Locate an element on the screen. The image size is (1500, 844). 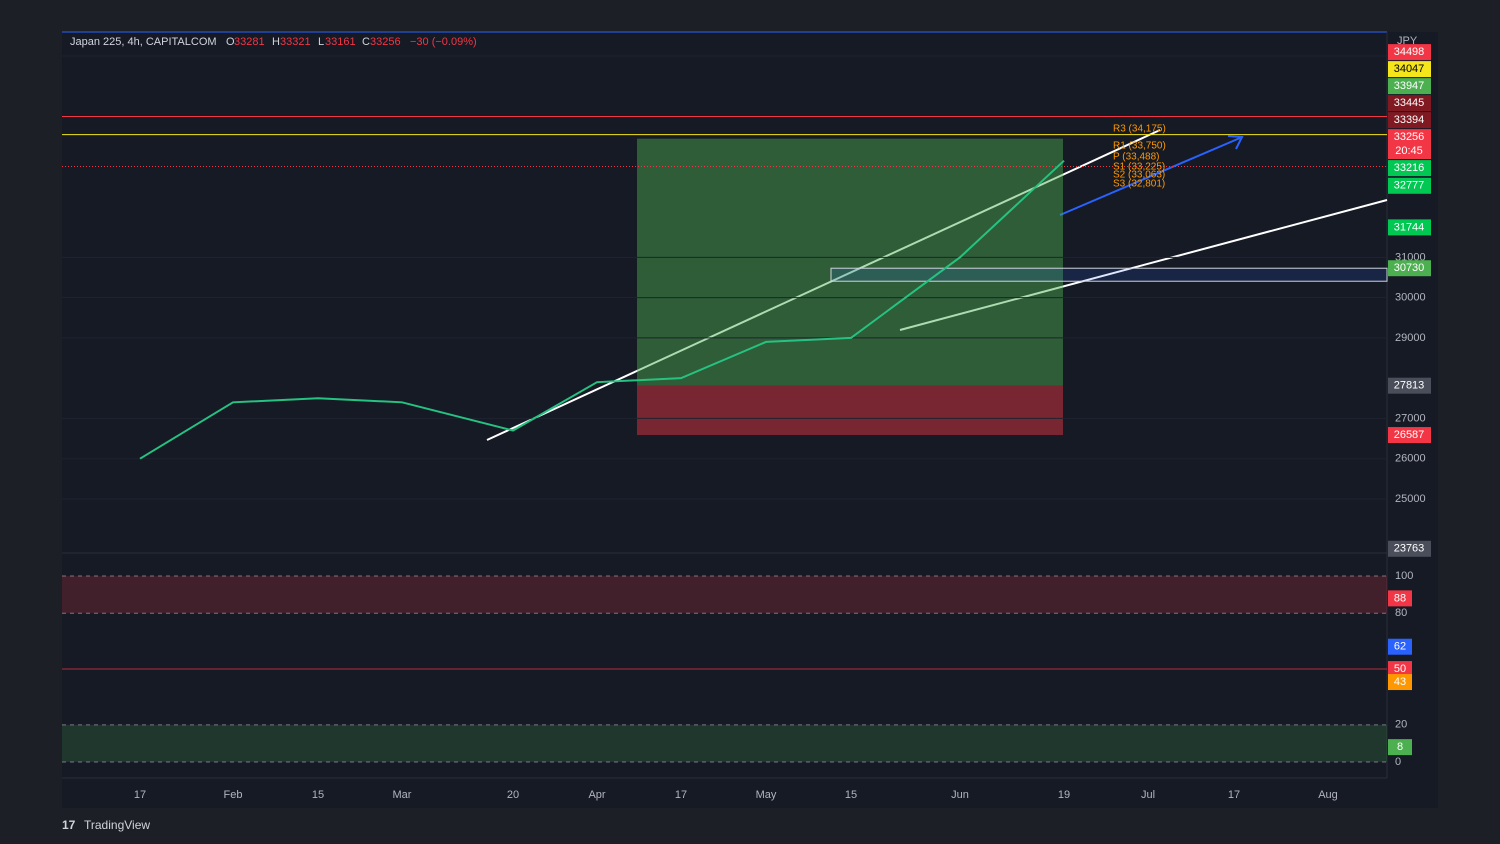
x-tick-label: 19 is located at coordinates (1064, 795).